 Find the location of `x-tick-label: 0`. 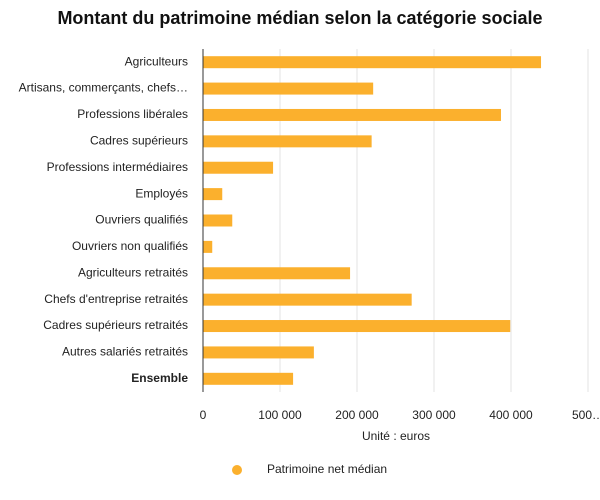

x-tick-label: 0 is located at coordinates (203, 415).